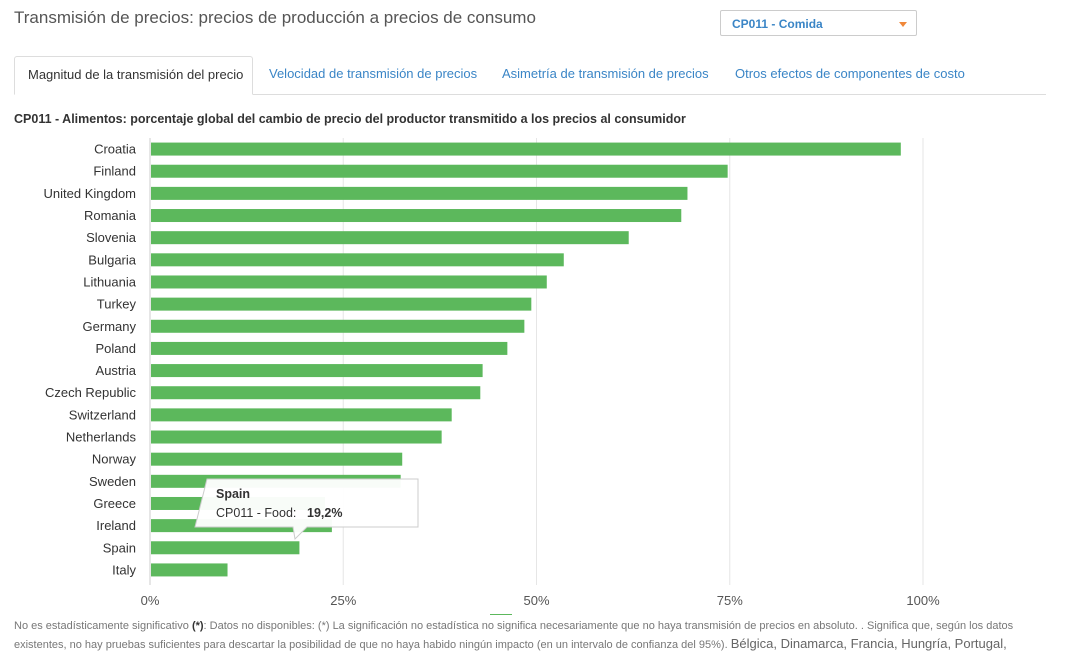 The height and width of the screenshot is (656, 1067). What do you see at coordinates (124, 569) in the screenshot?
I see `category-label: Italy` at bounding box center [124, 569].